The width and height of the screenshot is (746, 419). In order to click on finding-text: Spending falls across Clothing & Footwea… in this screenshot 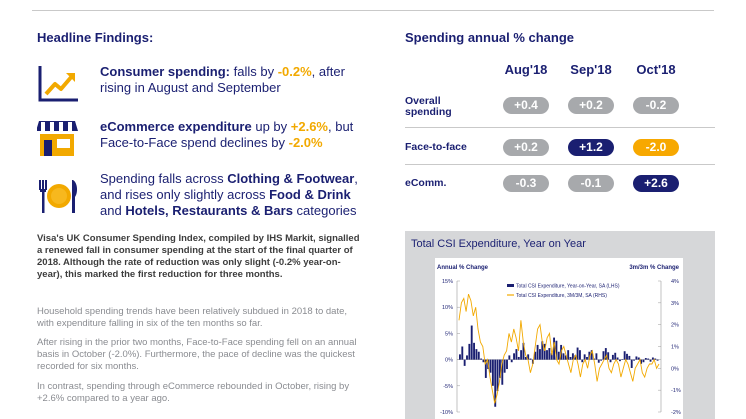, I will do `click(229, 194)`.